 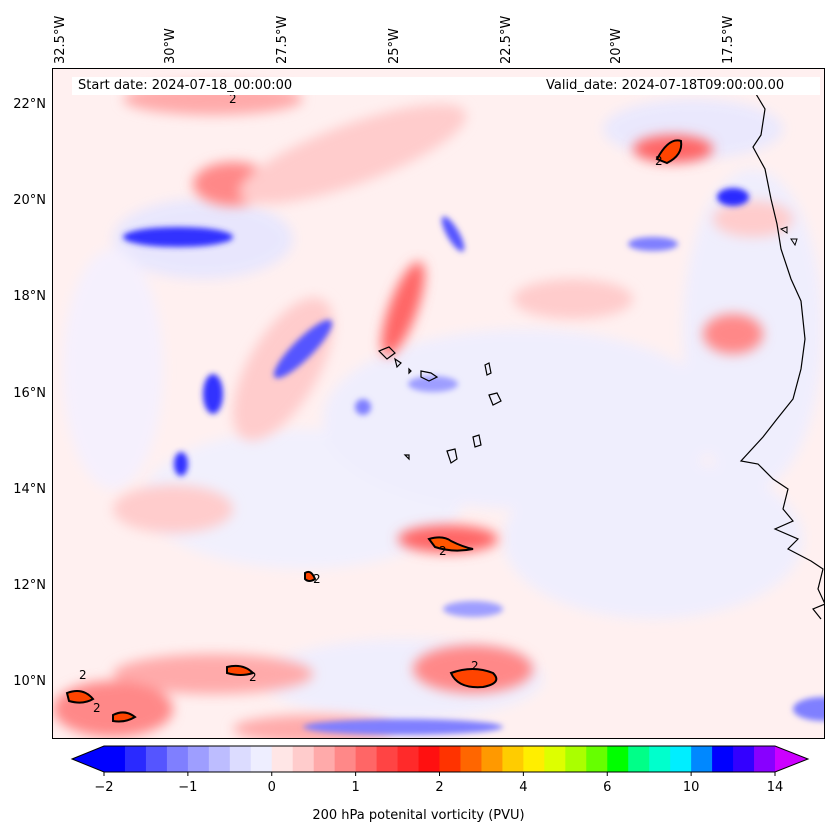 What do you see at coordinates (313, 86) in the screenshot?
I see `start-date-label: Start date: 2024-07-18_00:00:00` at bounding box center [313, 86].